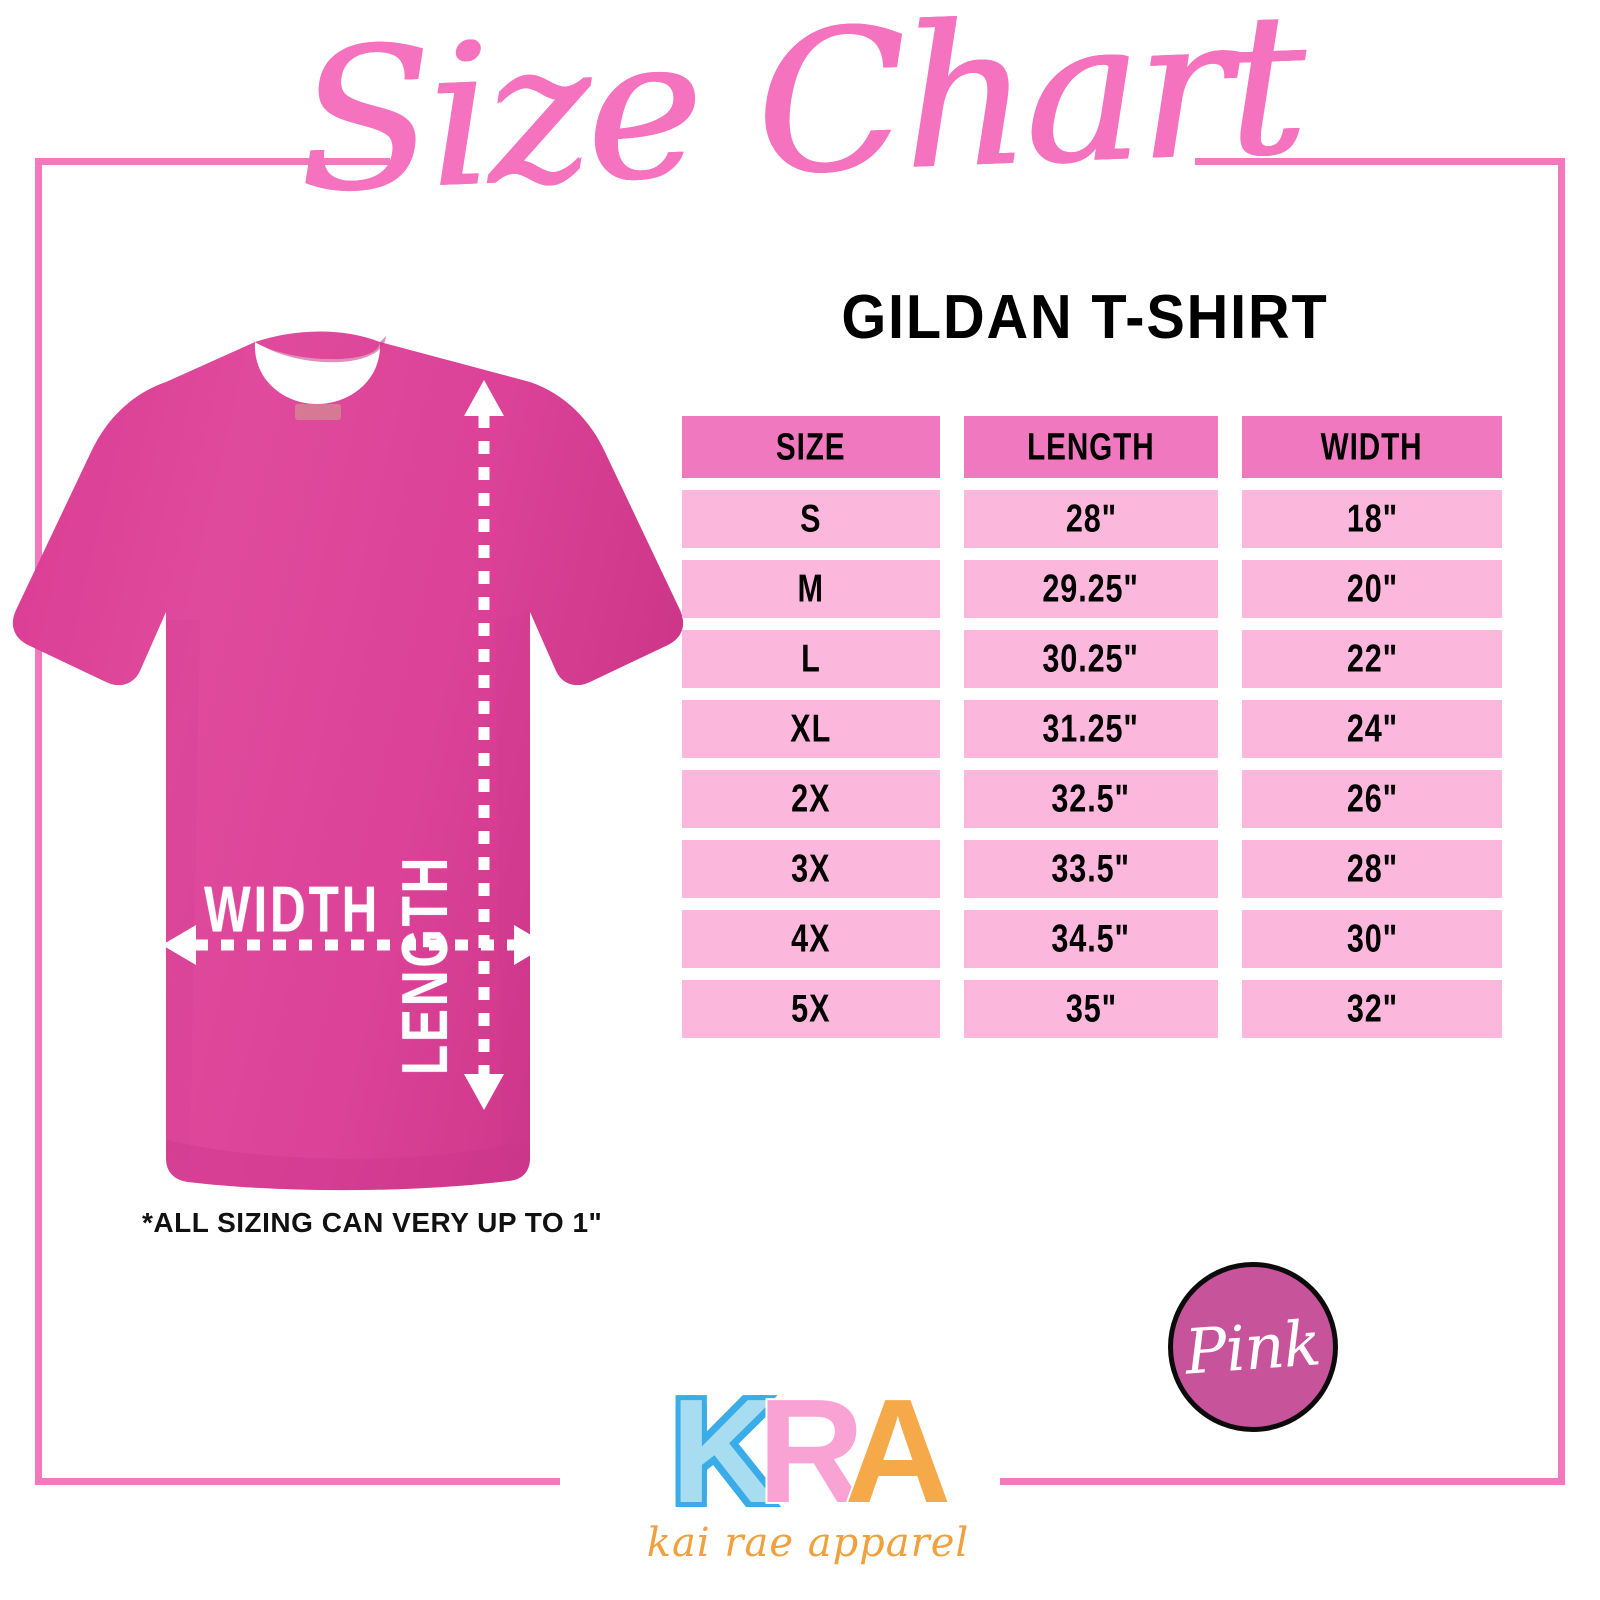 This screenshot has width=1600, height=1600. I want to click on column-header-size: SIZE, so click(811, 447).